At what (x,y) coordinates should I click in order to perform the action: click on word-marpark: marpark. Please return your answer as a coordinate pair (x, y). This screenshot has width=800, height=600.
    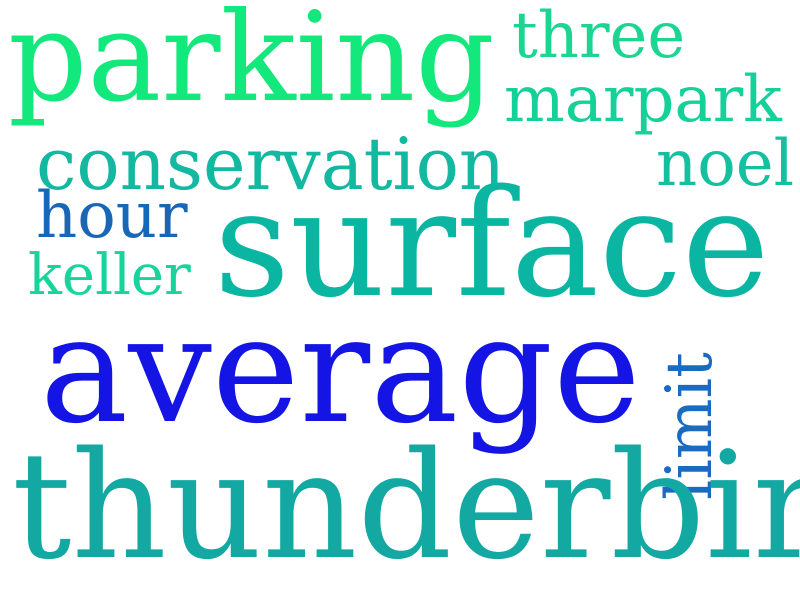
    Looking at the image, I should click on (643, 100).